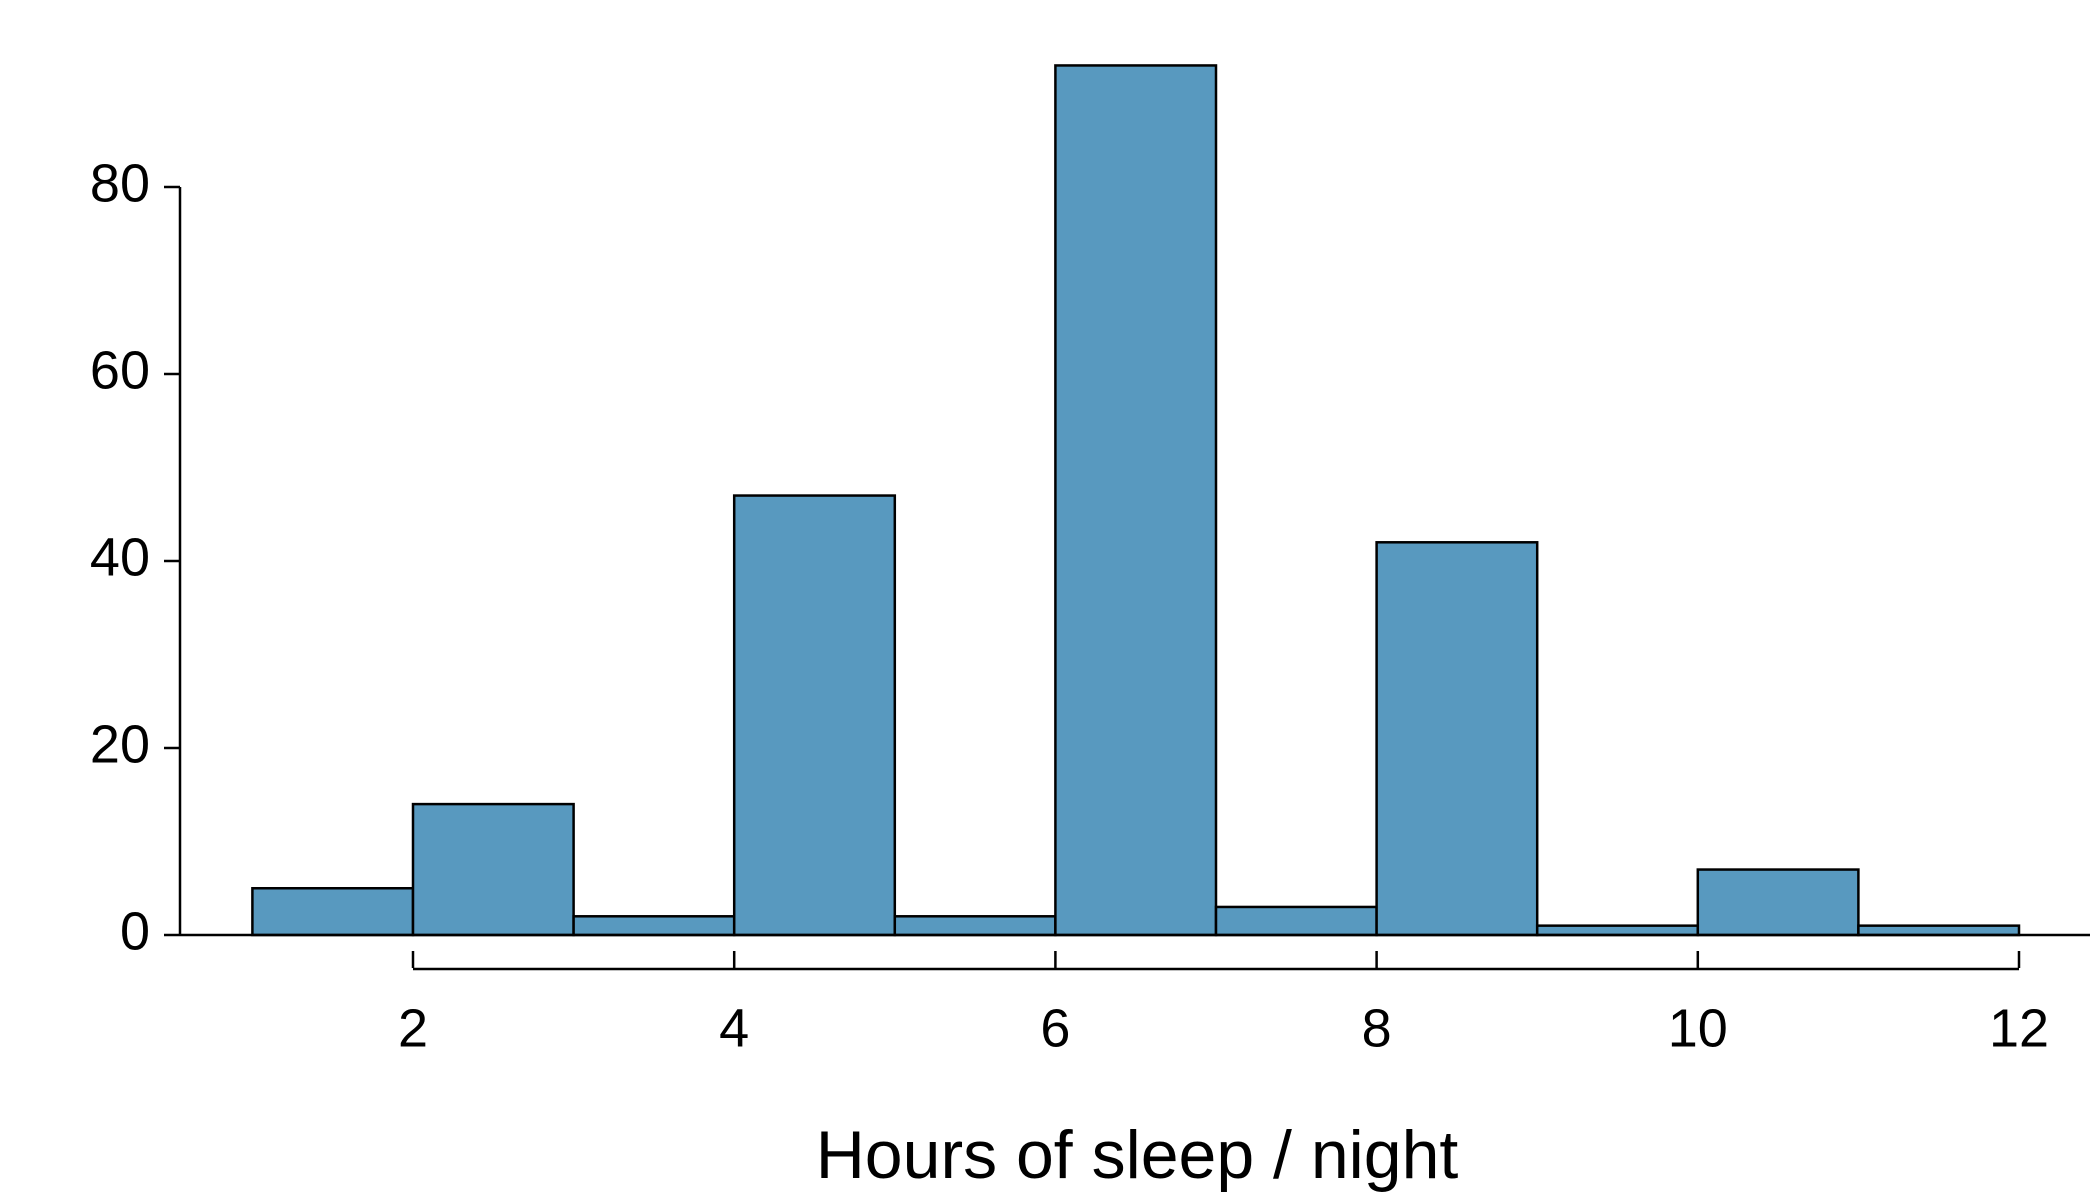 This screenshot has height=1200, width=2100. Describe the element at coordinates (1377, 1028) in the screenshot. I see `x-tick-label: 8` at that location.